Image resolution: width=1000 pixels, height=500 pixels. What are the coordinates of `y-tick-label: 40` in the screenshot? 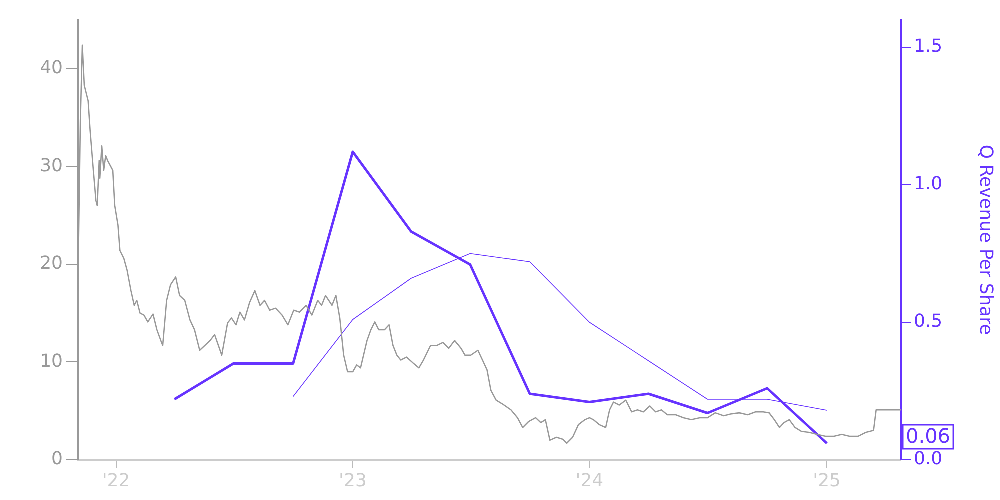 It's located at (51, 68).